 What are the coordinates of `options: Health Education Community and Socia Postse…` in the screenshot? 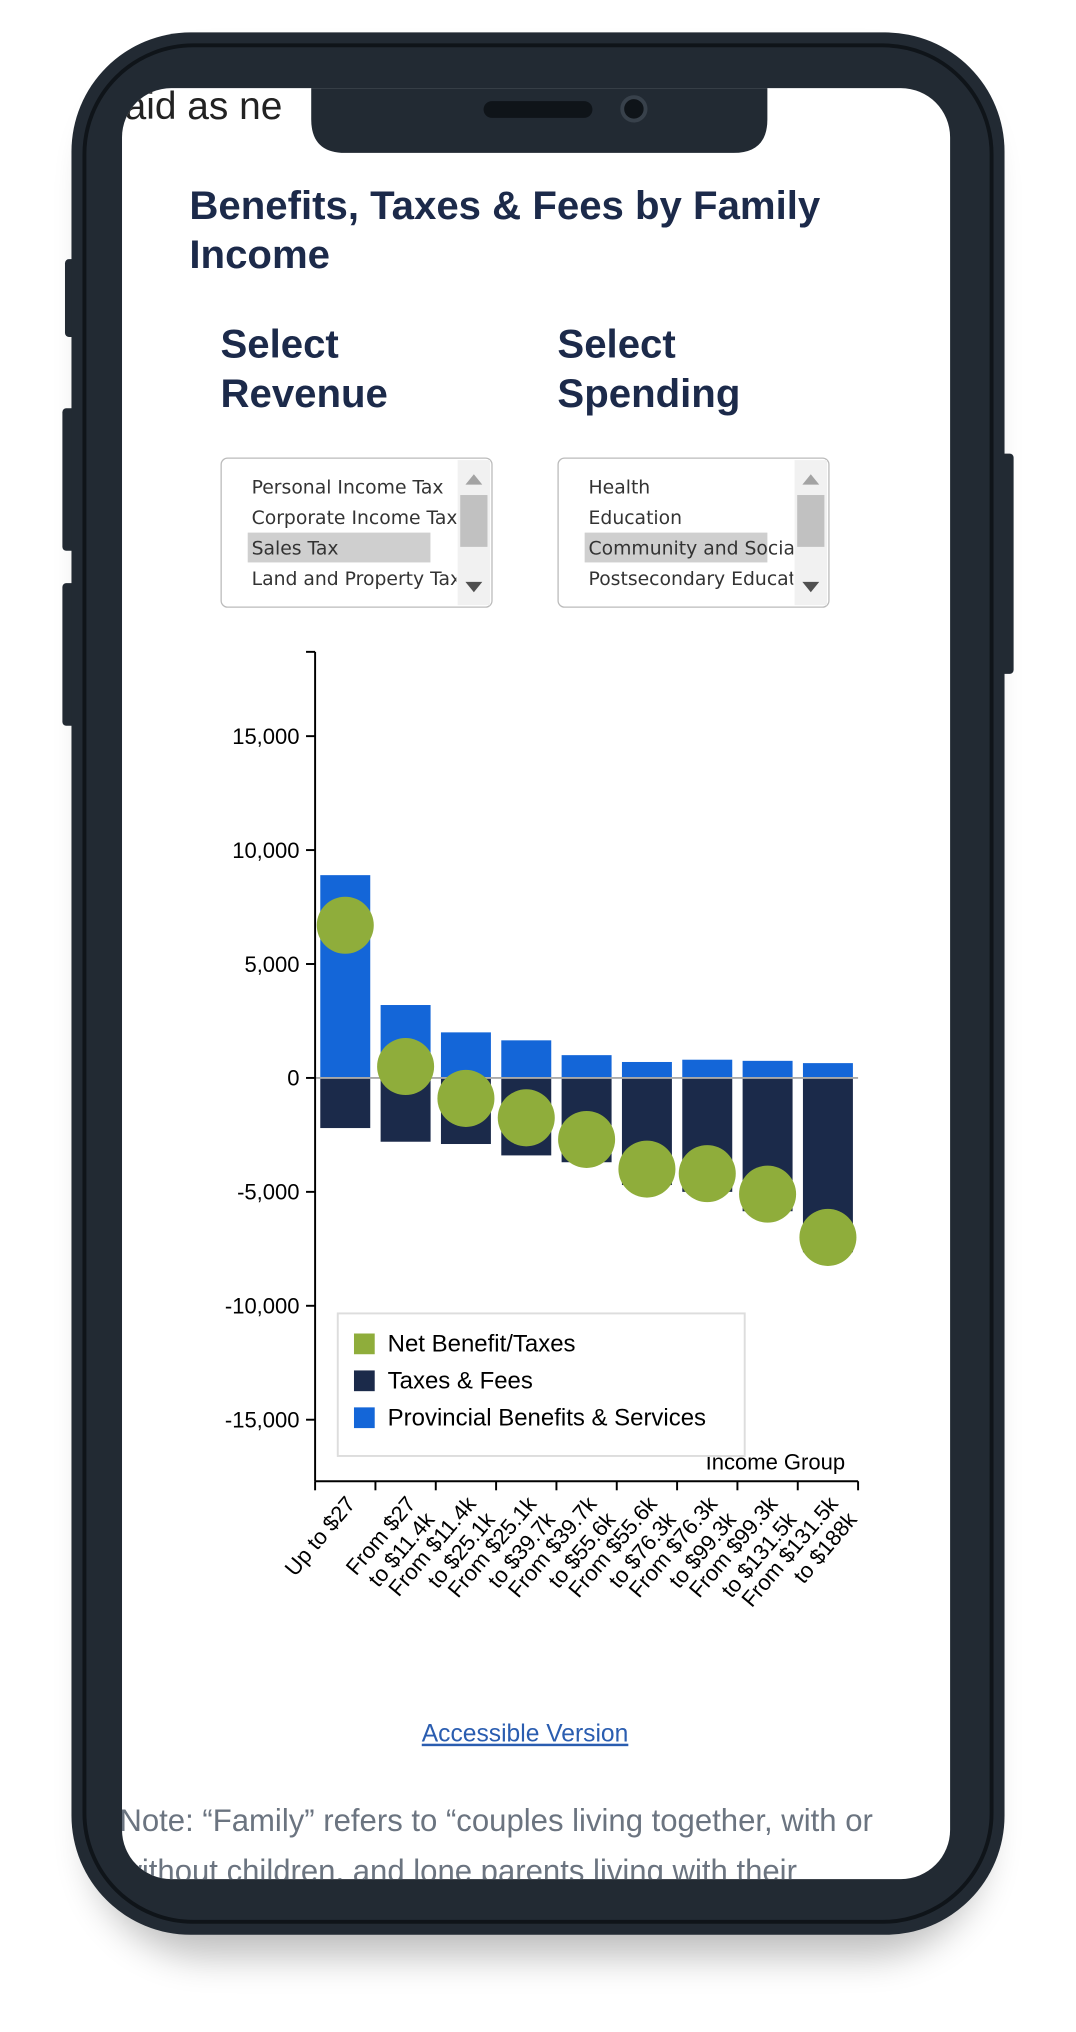 It's located at (690, 534).